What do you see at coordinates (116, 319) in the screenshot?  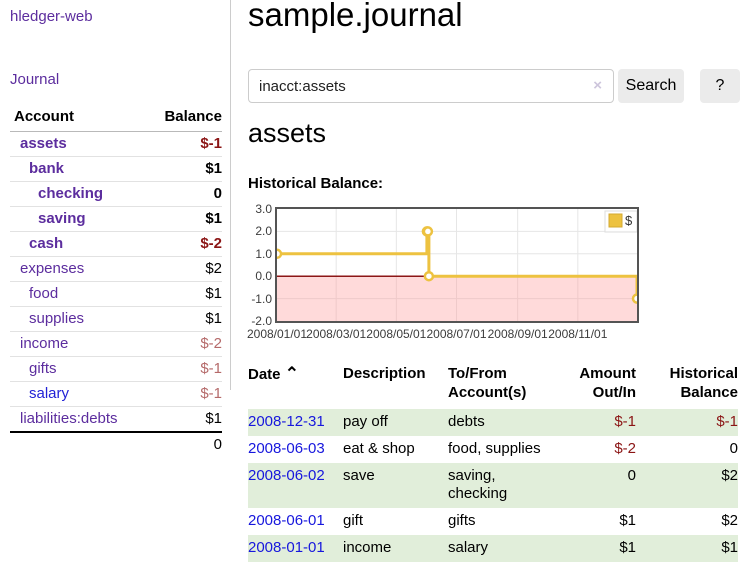 I see `account-row: supplies $1` at bounding box center [116, 319].